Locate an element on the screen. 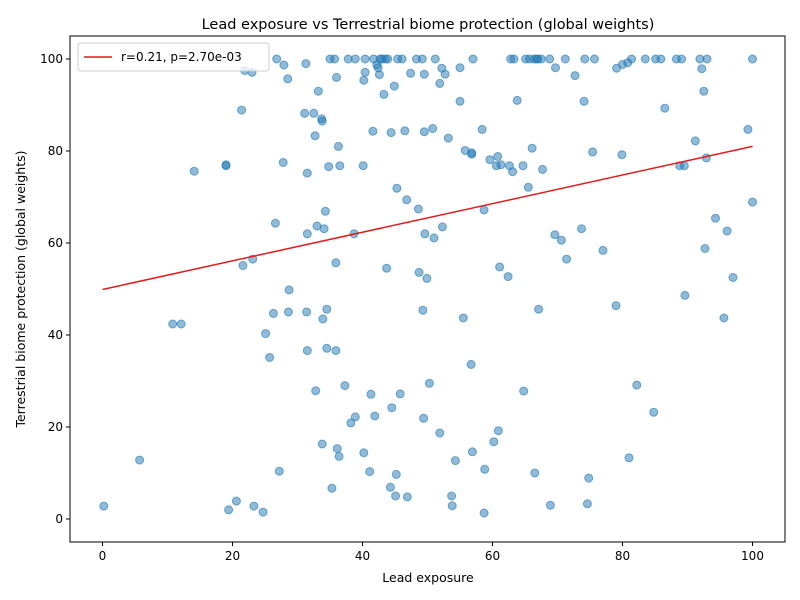 Image resolution: width=800 pixels, height=600 pixels. x-tick-label: 60 is located at coordinates (492, 556).